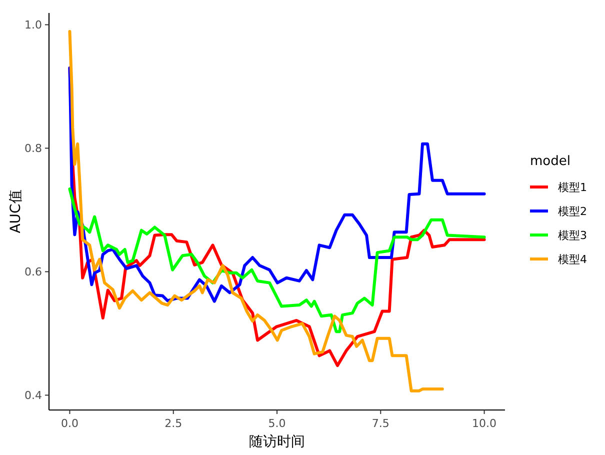 This screenshot has width=605, height=455. Describe the element at coordinates (572, 187) in the screenshot. I see `legend-label: 模型1` at that location.